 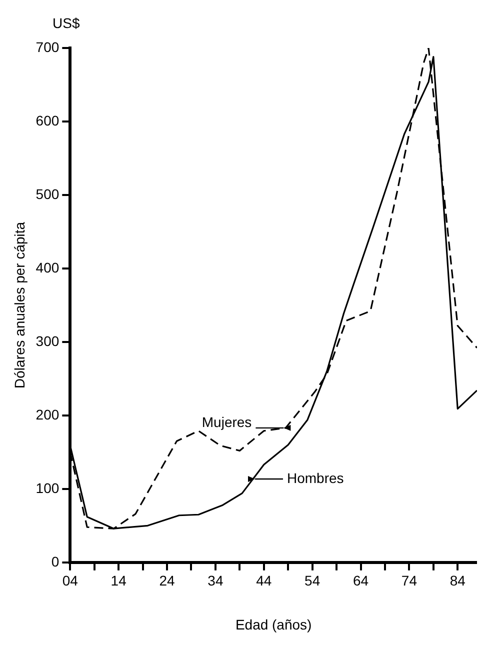 What do you see at coordinates (458, 580) in the screenshot?
I see `x-tick-label: 84` at bounding box center [458, 580].